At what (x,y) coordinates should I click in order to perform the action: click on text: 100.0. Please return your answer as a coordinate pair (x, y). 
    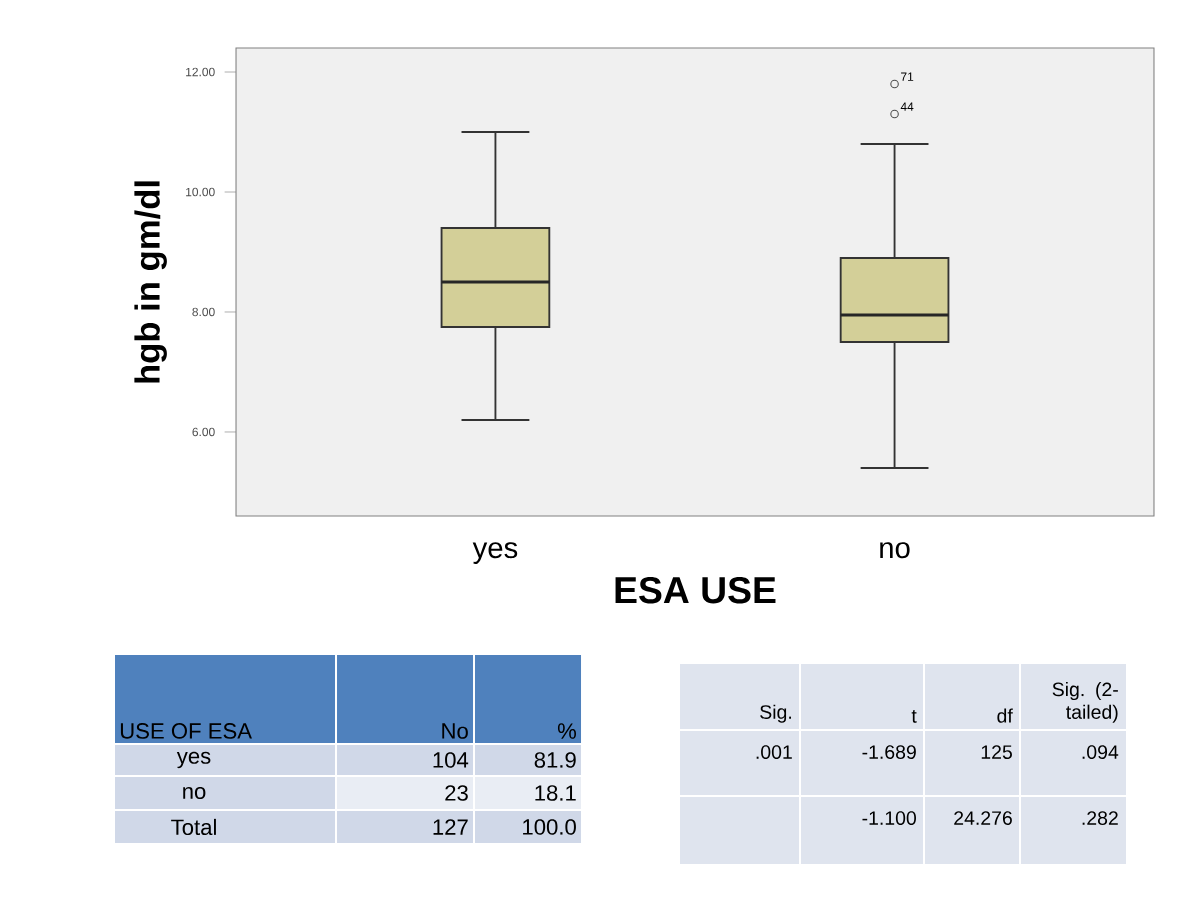
    Looking at the image, I should click on (549, 827).